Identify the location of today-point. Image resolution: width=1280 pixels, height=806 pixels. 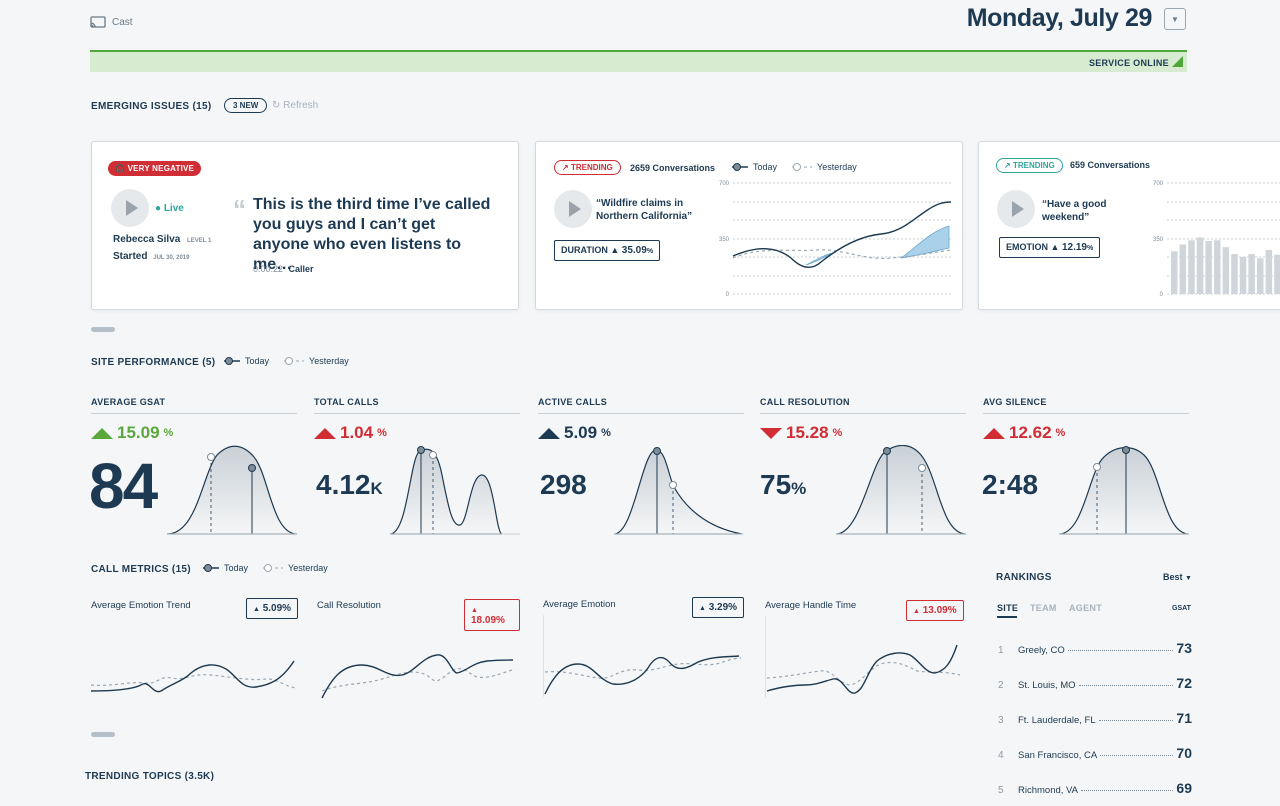
(252, 468).